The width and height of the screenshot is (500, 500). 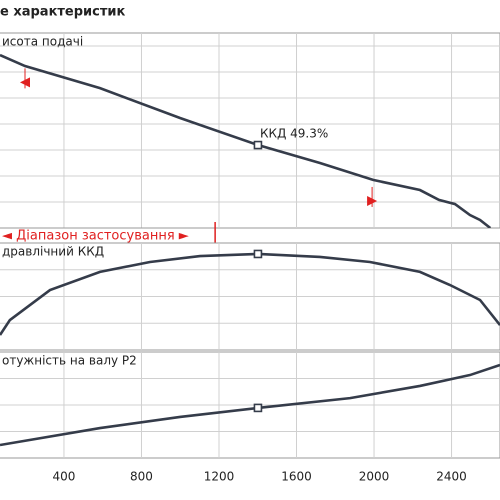 What do you see at coordinates (64, 477) in the screenshot?
I see `x-tick-label: 400` at bounding box center [64, 477].